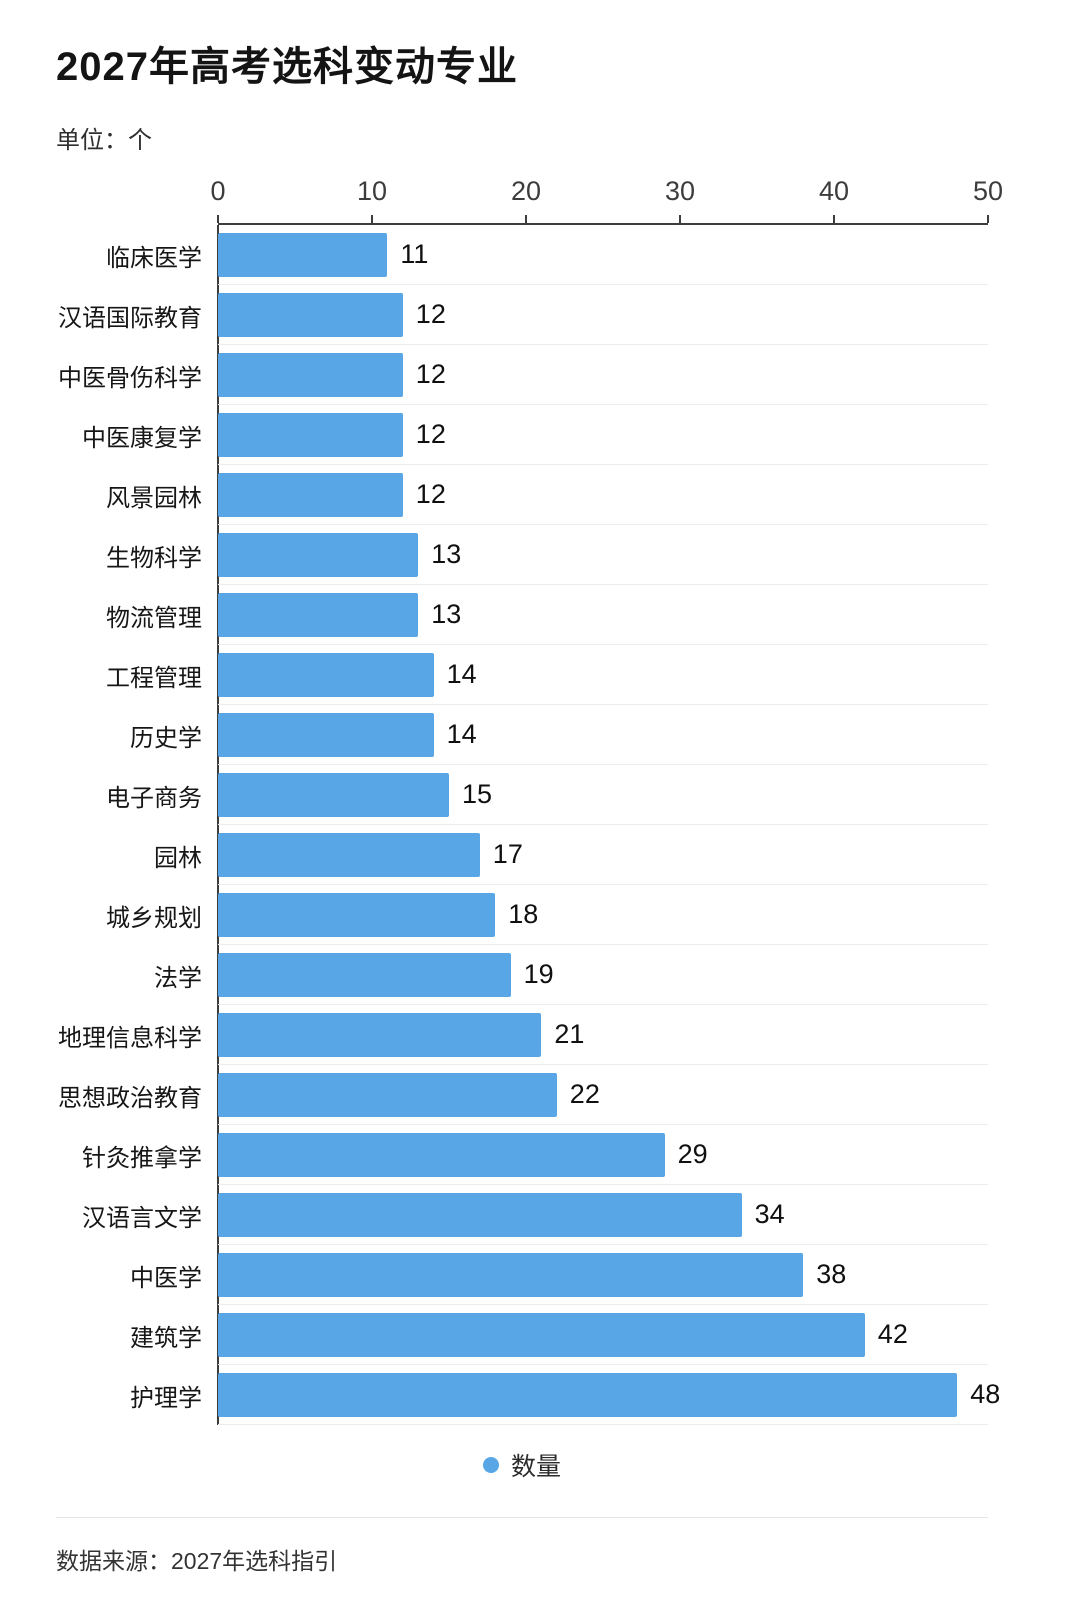 The width and height of the screenshot is (1080, 1605). Describe the element at coordinates (680, 191) in the screenshot. I see `x-tick-label: 30` at that location.